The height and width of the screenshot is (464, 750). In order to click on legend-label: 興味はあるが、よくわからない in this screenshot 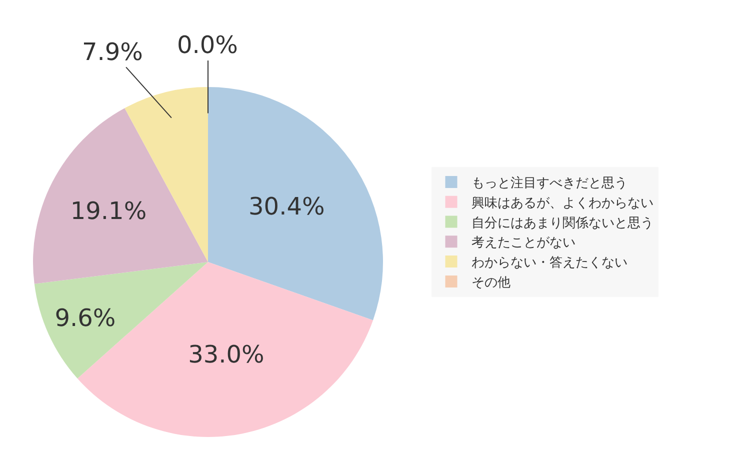, I will do `click(562, 203)`.